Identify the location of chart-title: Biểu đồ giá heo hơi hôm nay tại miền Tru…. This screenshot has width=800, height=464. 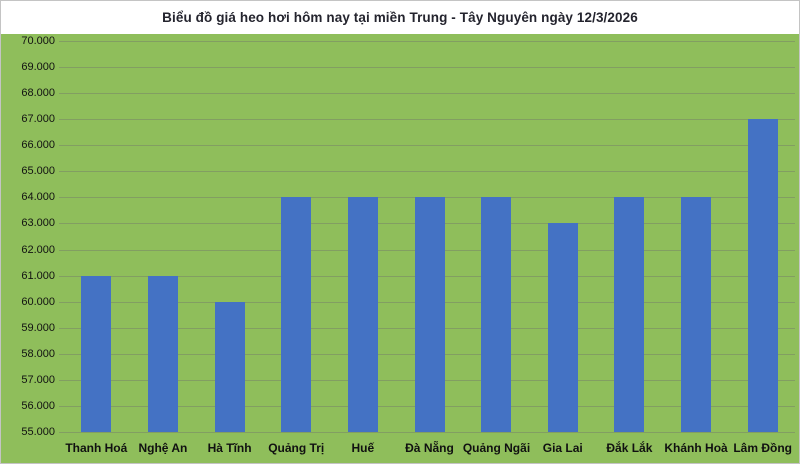
(400, 17).